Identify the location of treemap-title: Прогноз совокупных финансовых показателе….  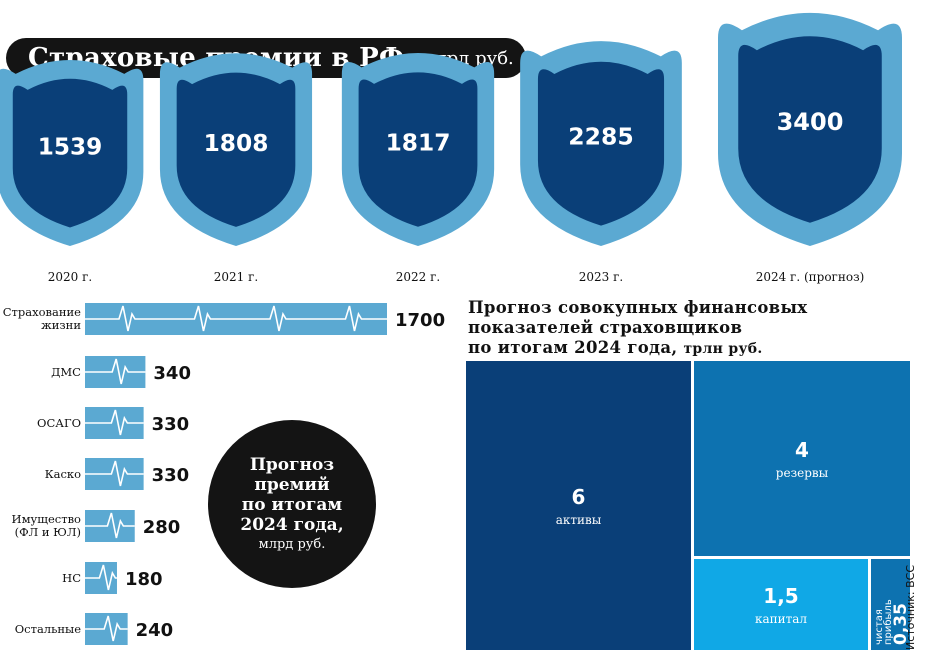
(678, 328).